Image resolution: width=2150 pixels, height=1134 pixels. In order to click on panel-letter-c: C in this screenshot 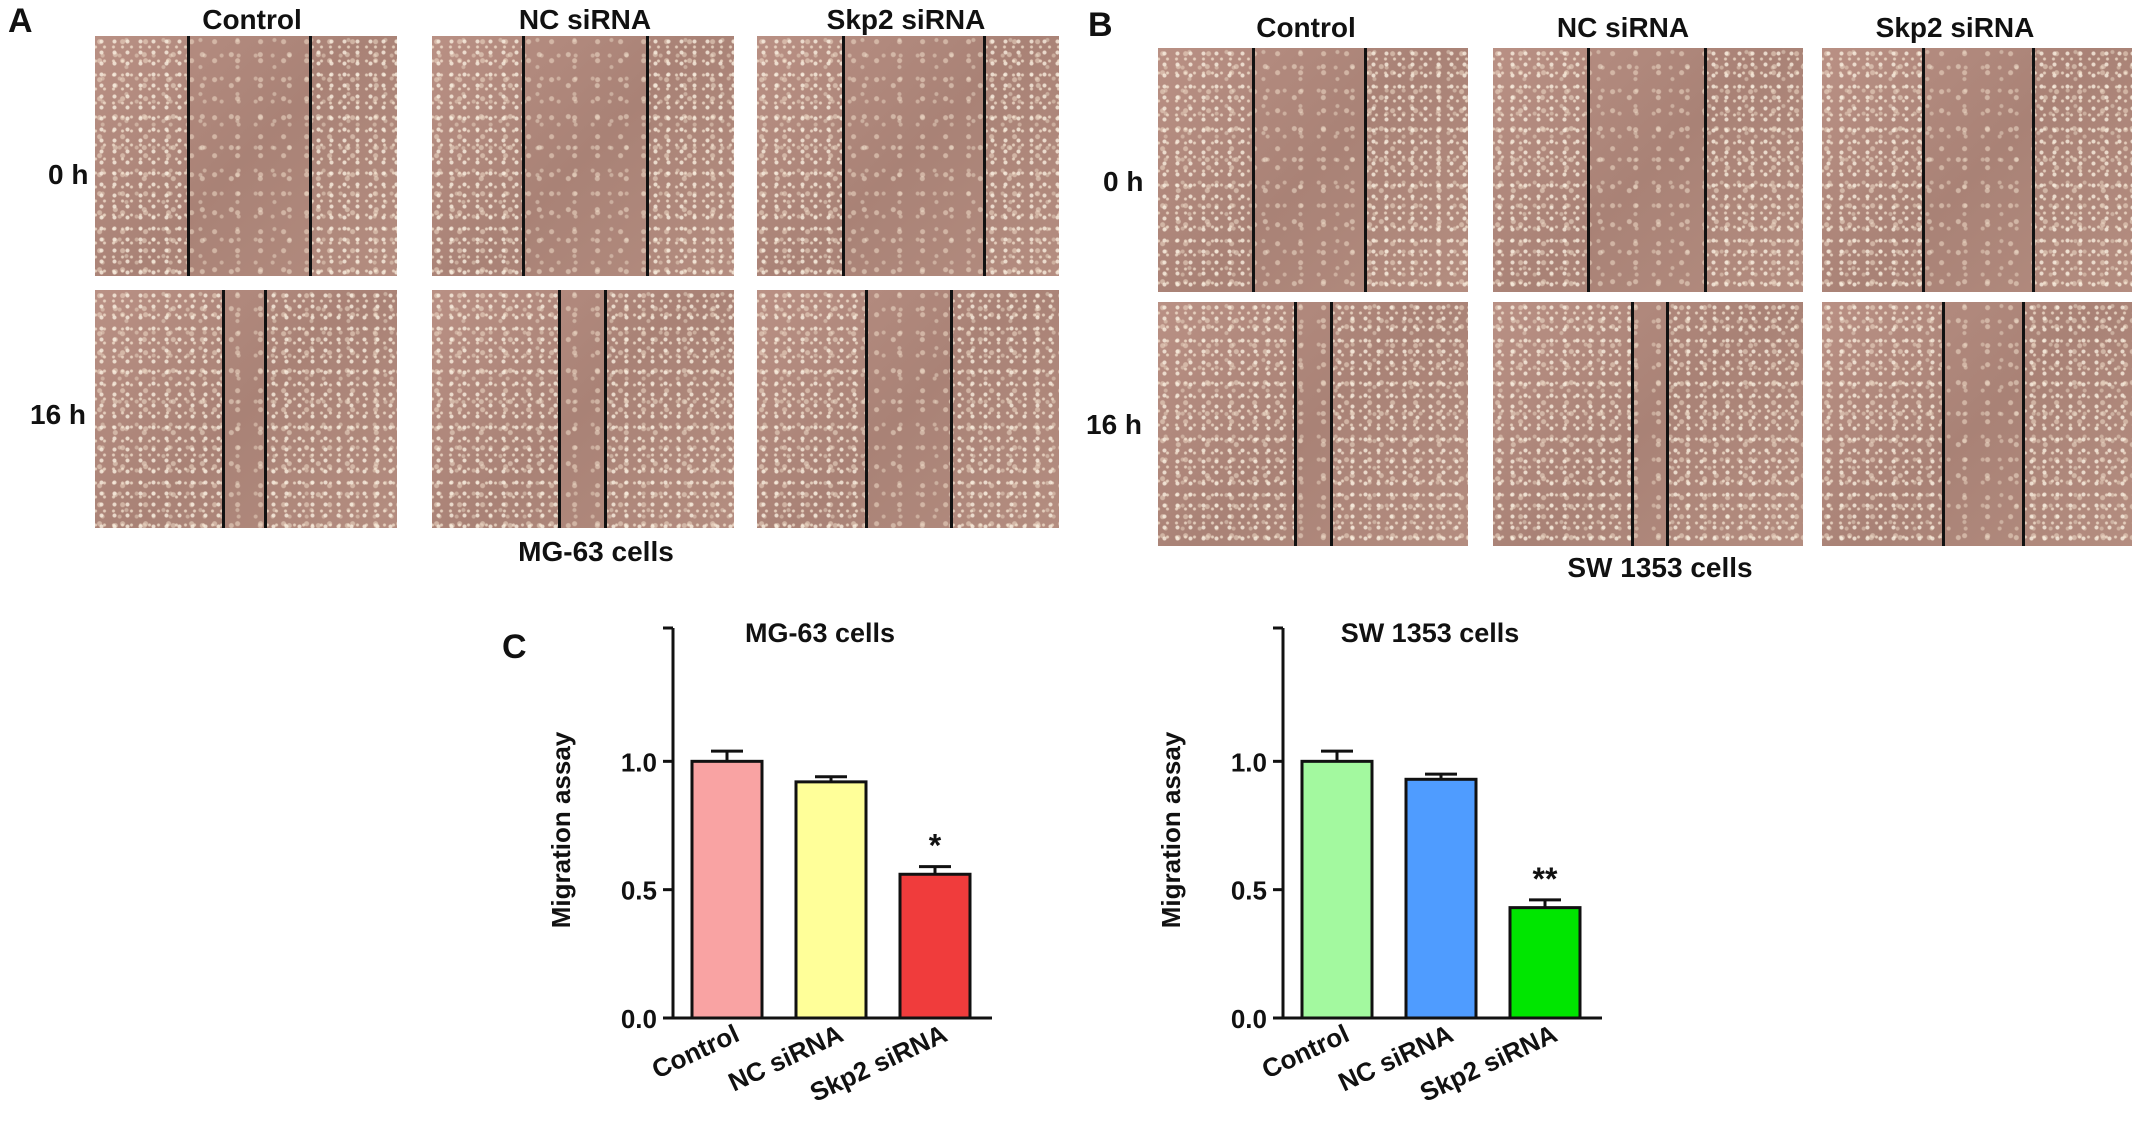, I will do `click(514, 647)`.